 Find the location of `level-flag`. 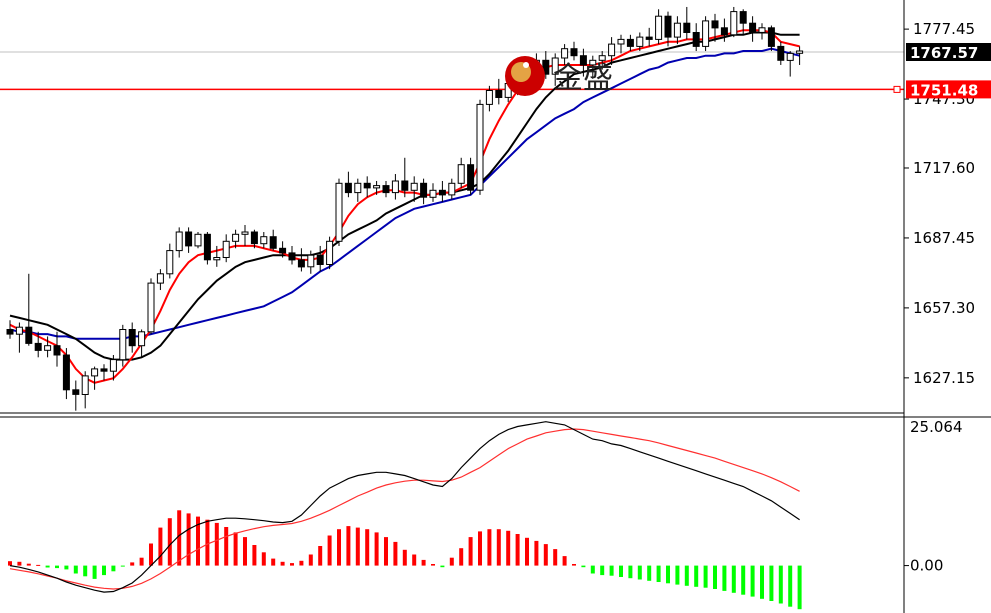

level-flag is located at coordinates (948, 89).